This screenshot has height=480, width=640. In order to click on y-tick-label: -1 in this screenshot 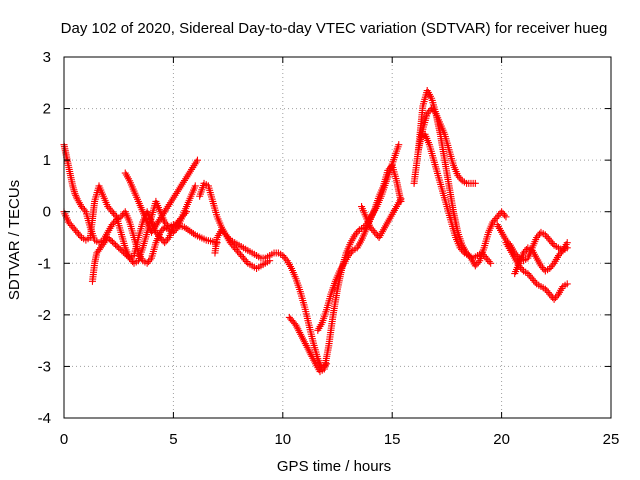, I will do `click(44, 263)`.